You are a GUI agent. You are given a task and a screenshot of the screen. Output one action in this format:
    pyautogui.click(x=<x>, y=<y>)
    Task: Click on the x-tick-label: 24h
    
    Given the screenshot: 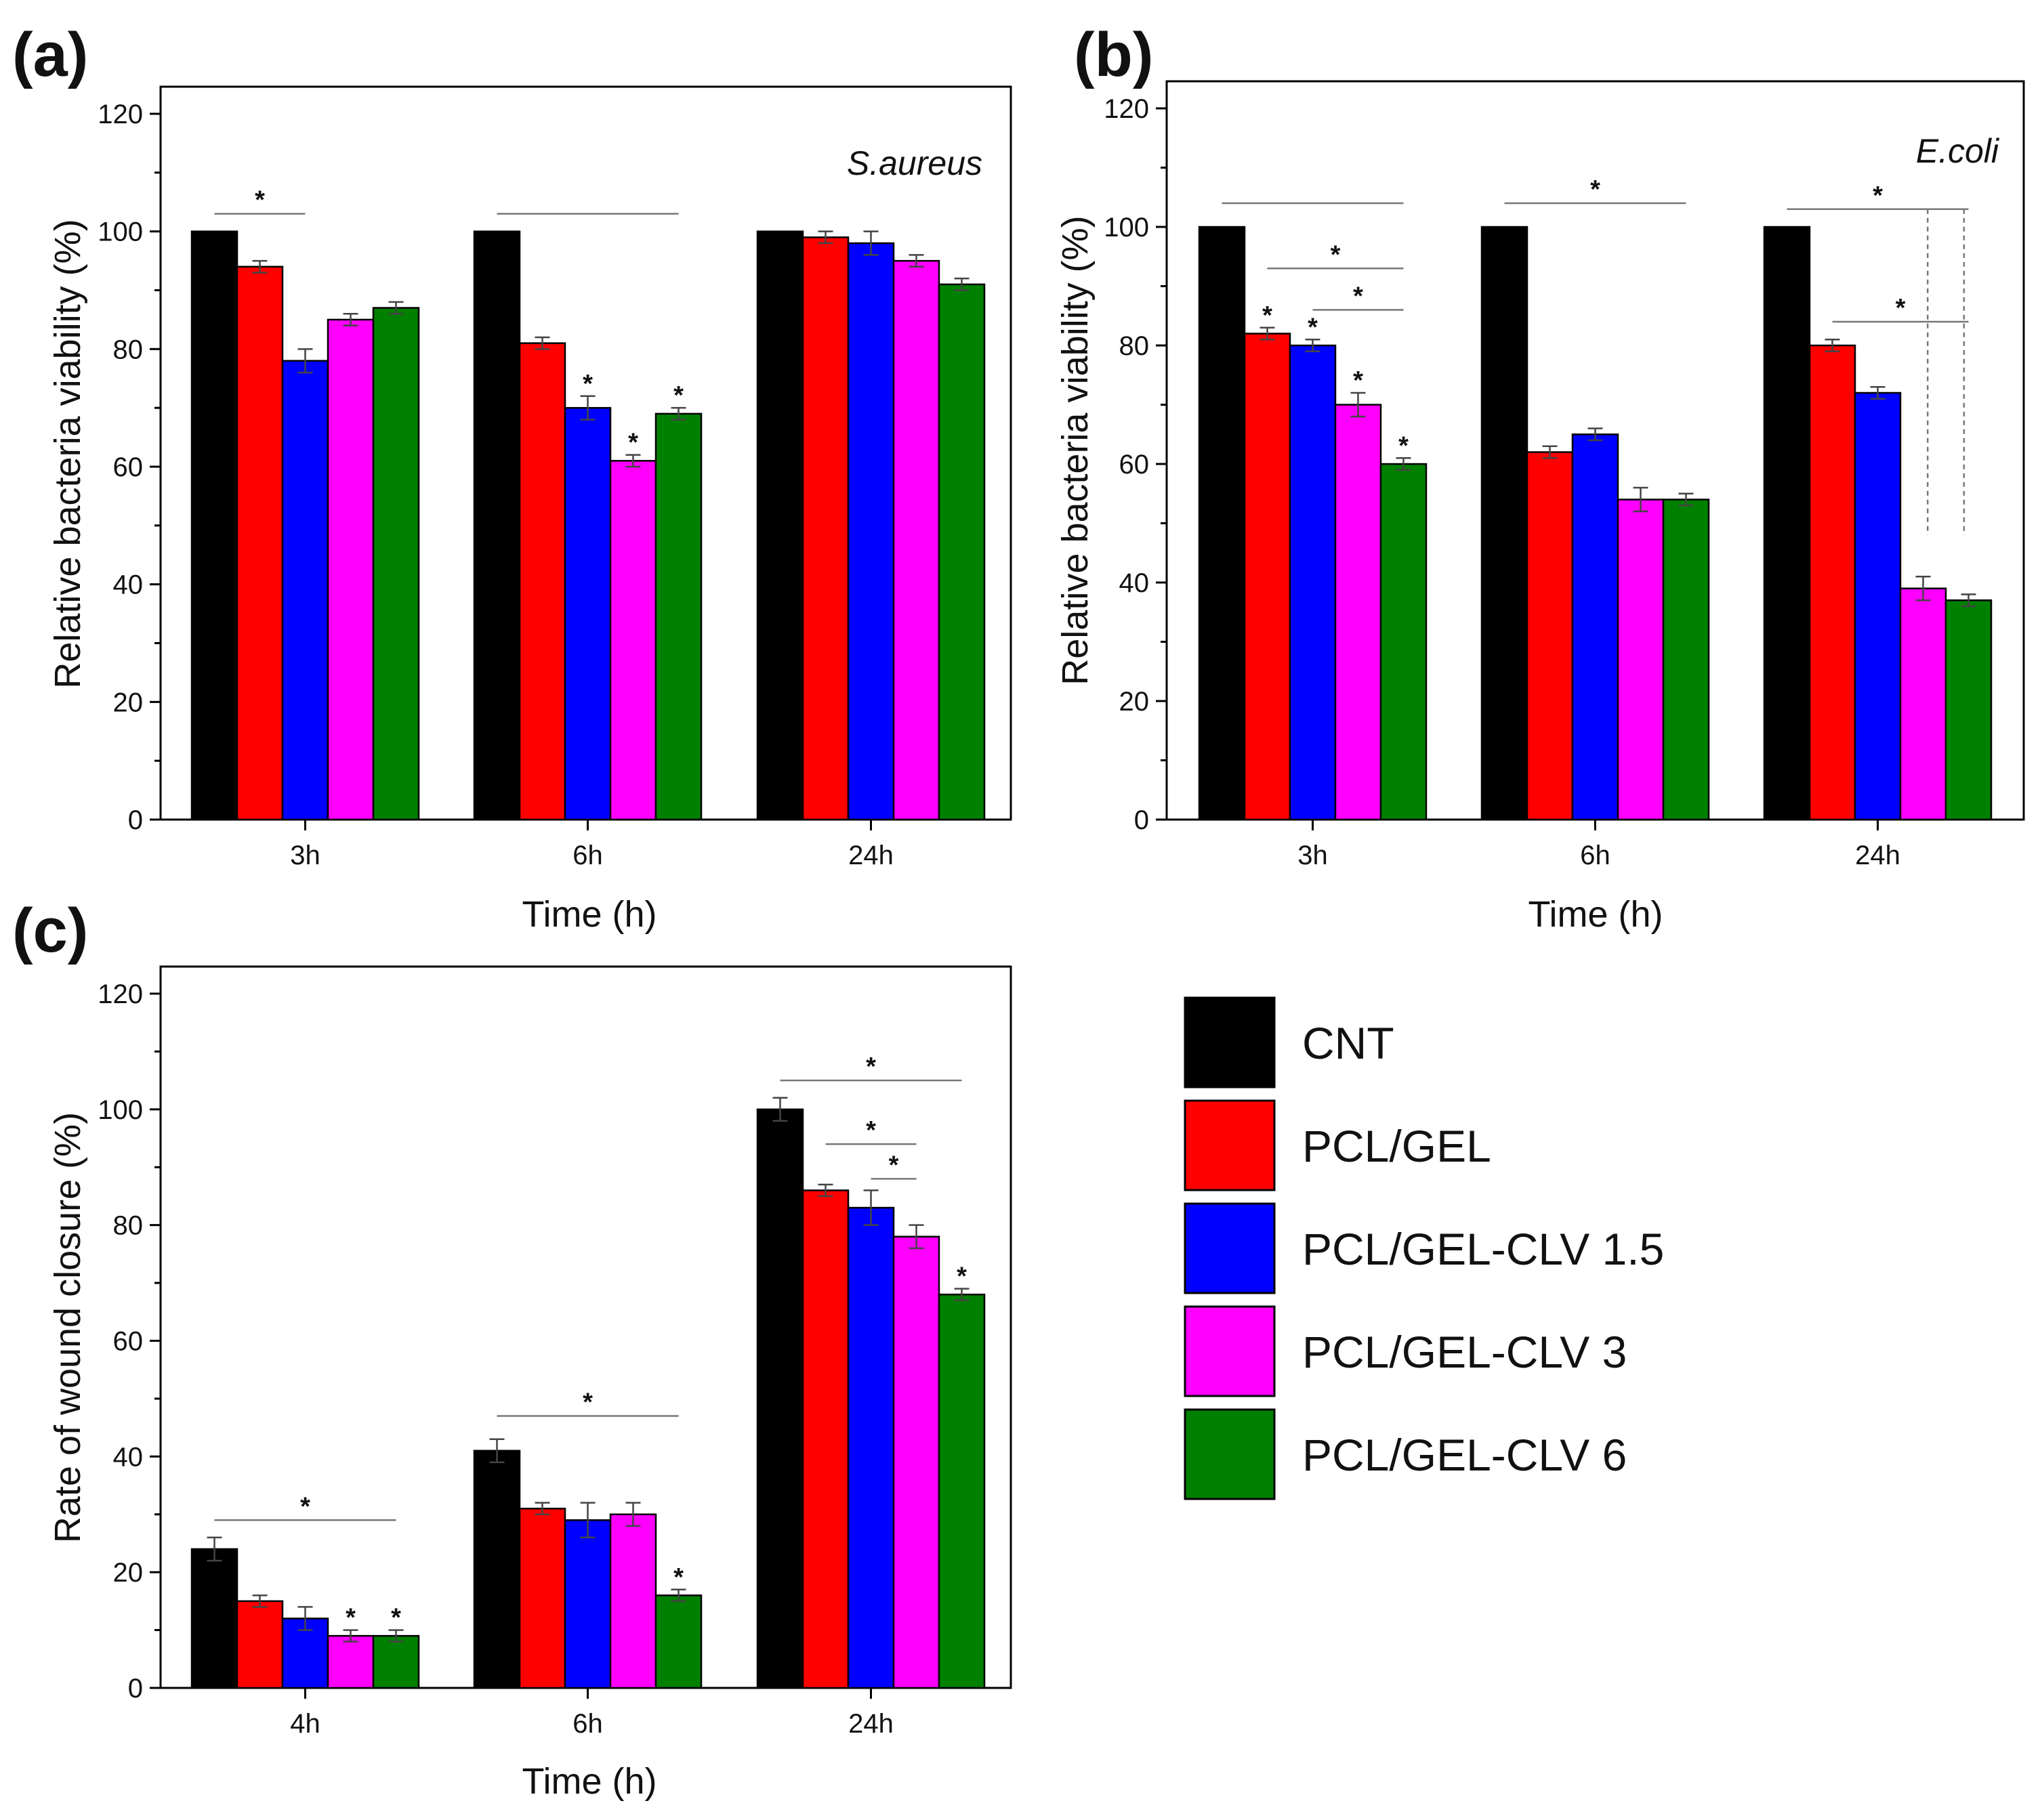 What is the action you would take?
    pyautogui.click(x=871, y=1724)
    